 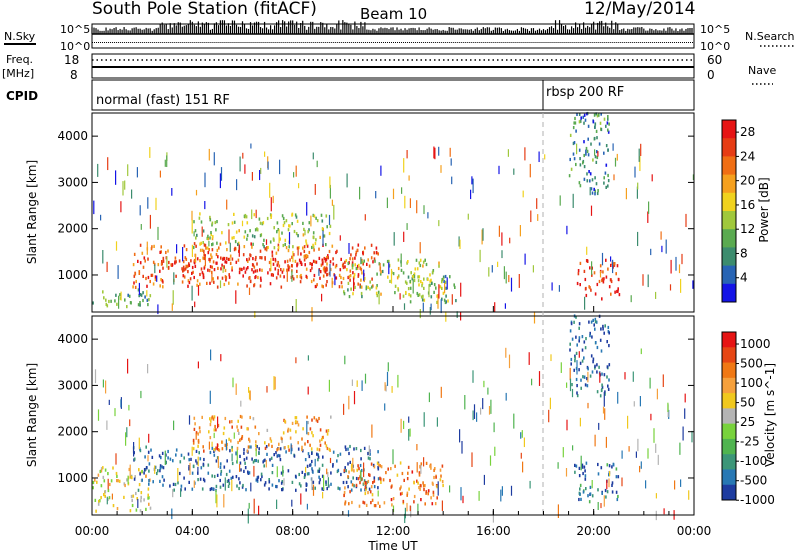 I want to click on colorbar-tick-label: 12, so click(x=747, y=229).